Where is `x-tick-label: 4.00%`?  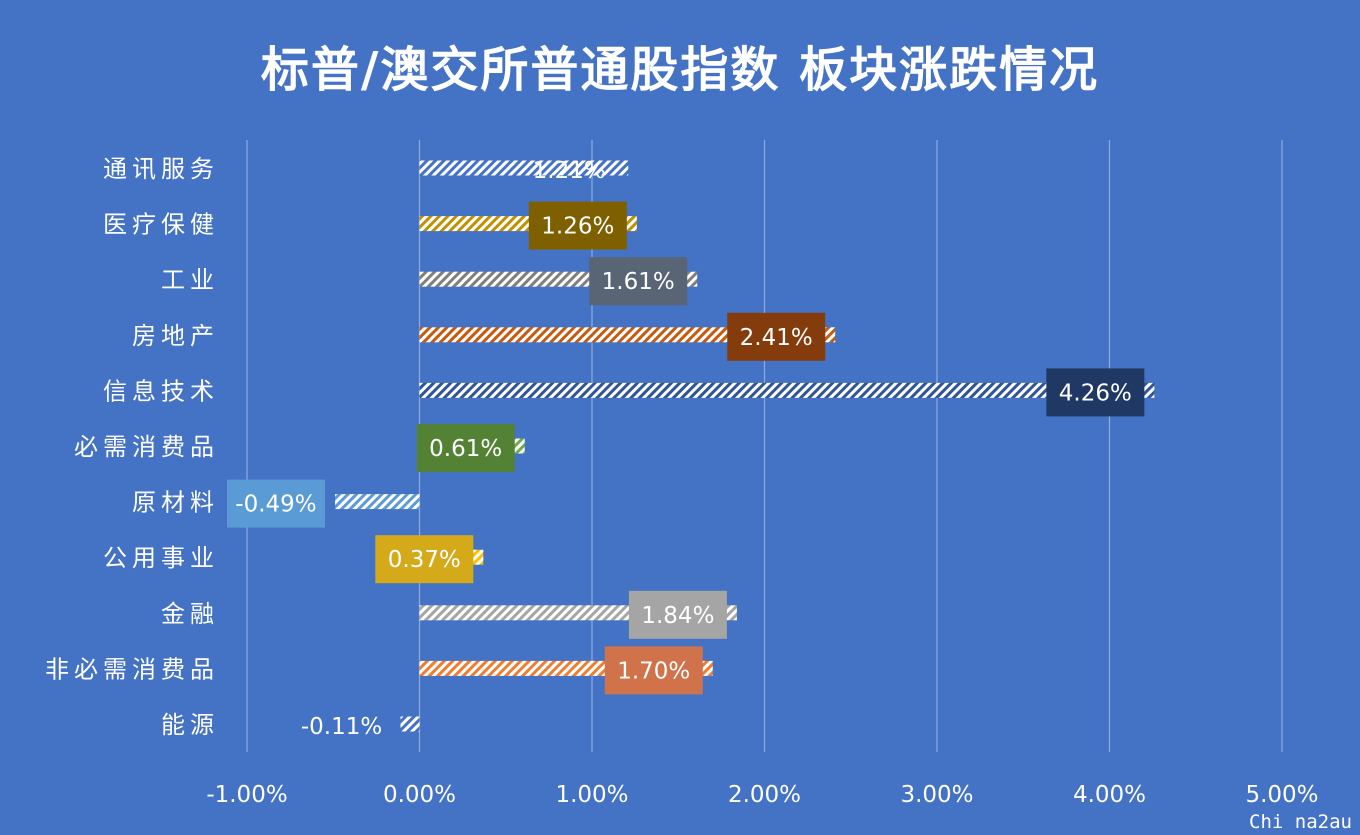
x-tick-label: 4.00% is located at coordinates (1109, 795).